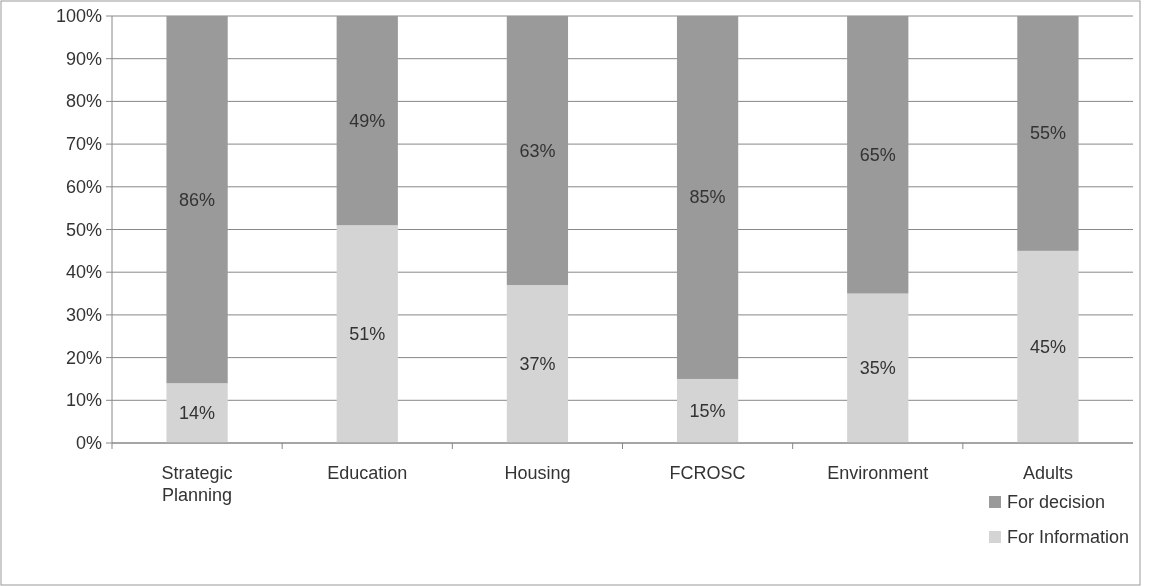  Describe the element at coordinates (83, 58) in the screenshot. I see `y-tick-label: 90%` at that location.